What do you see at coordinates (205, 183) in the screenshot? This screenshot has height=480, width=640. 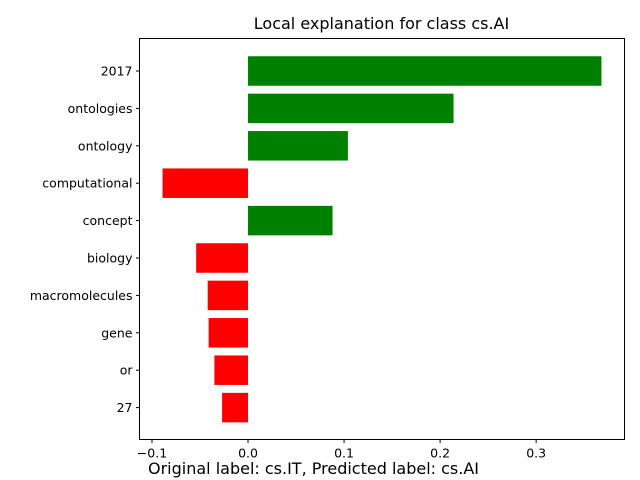 I see `bar-computational` at bounding box center [205, 183].